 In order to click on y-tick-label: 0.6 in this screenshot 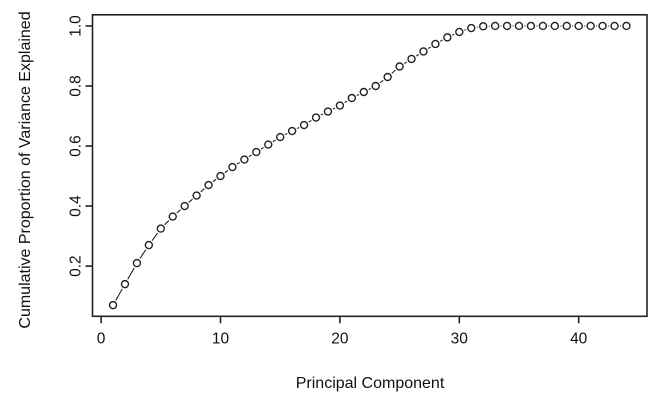, I will do `click(76, 146)`.